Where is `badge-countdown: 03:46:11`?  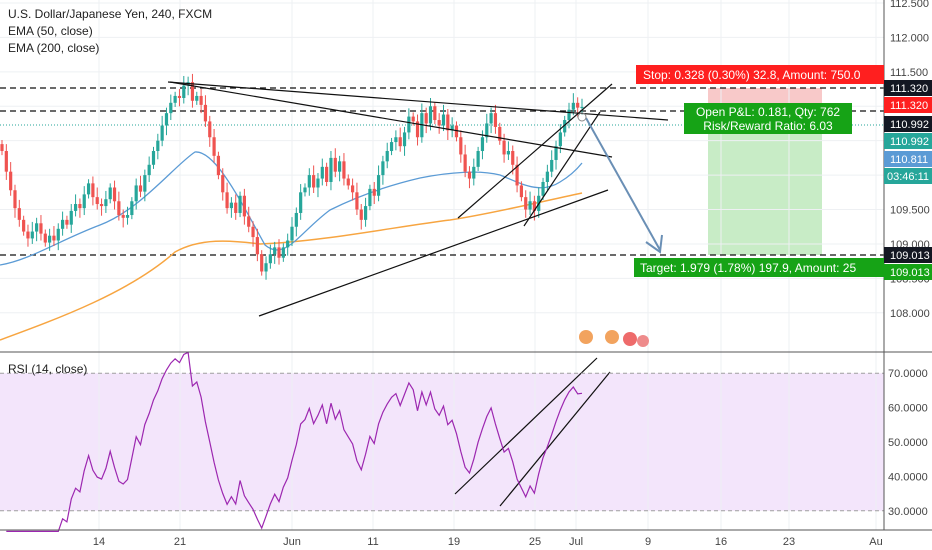
badge-countdown: 03:46:11 is located at coordinates (908, 177).